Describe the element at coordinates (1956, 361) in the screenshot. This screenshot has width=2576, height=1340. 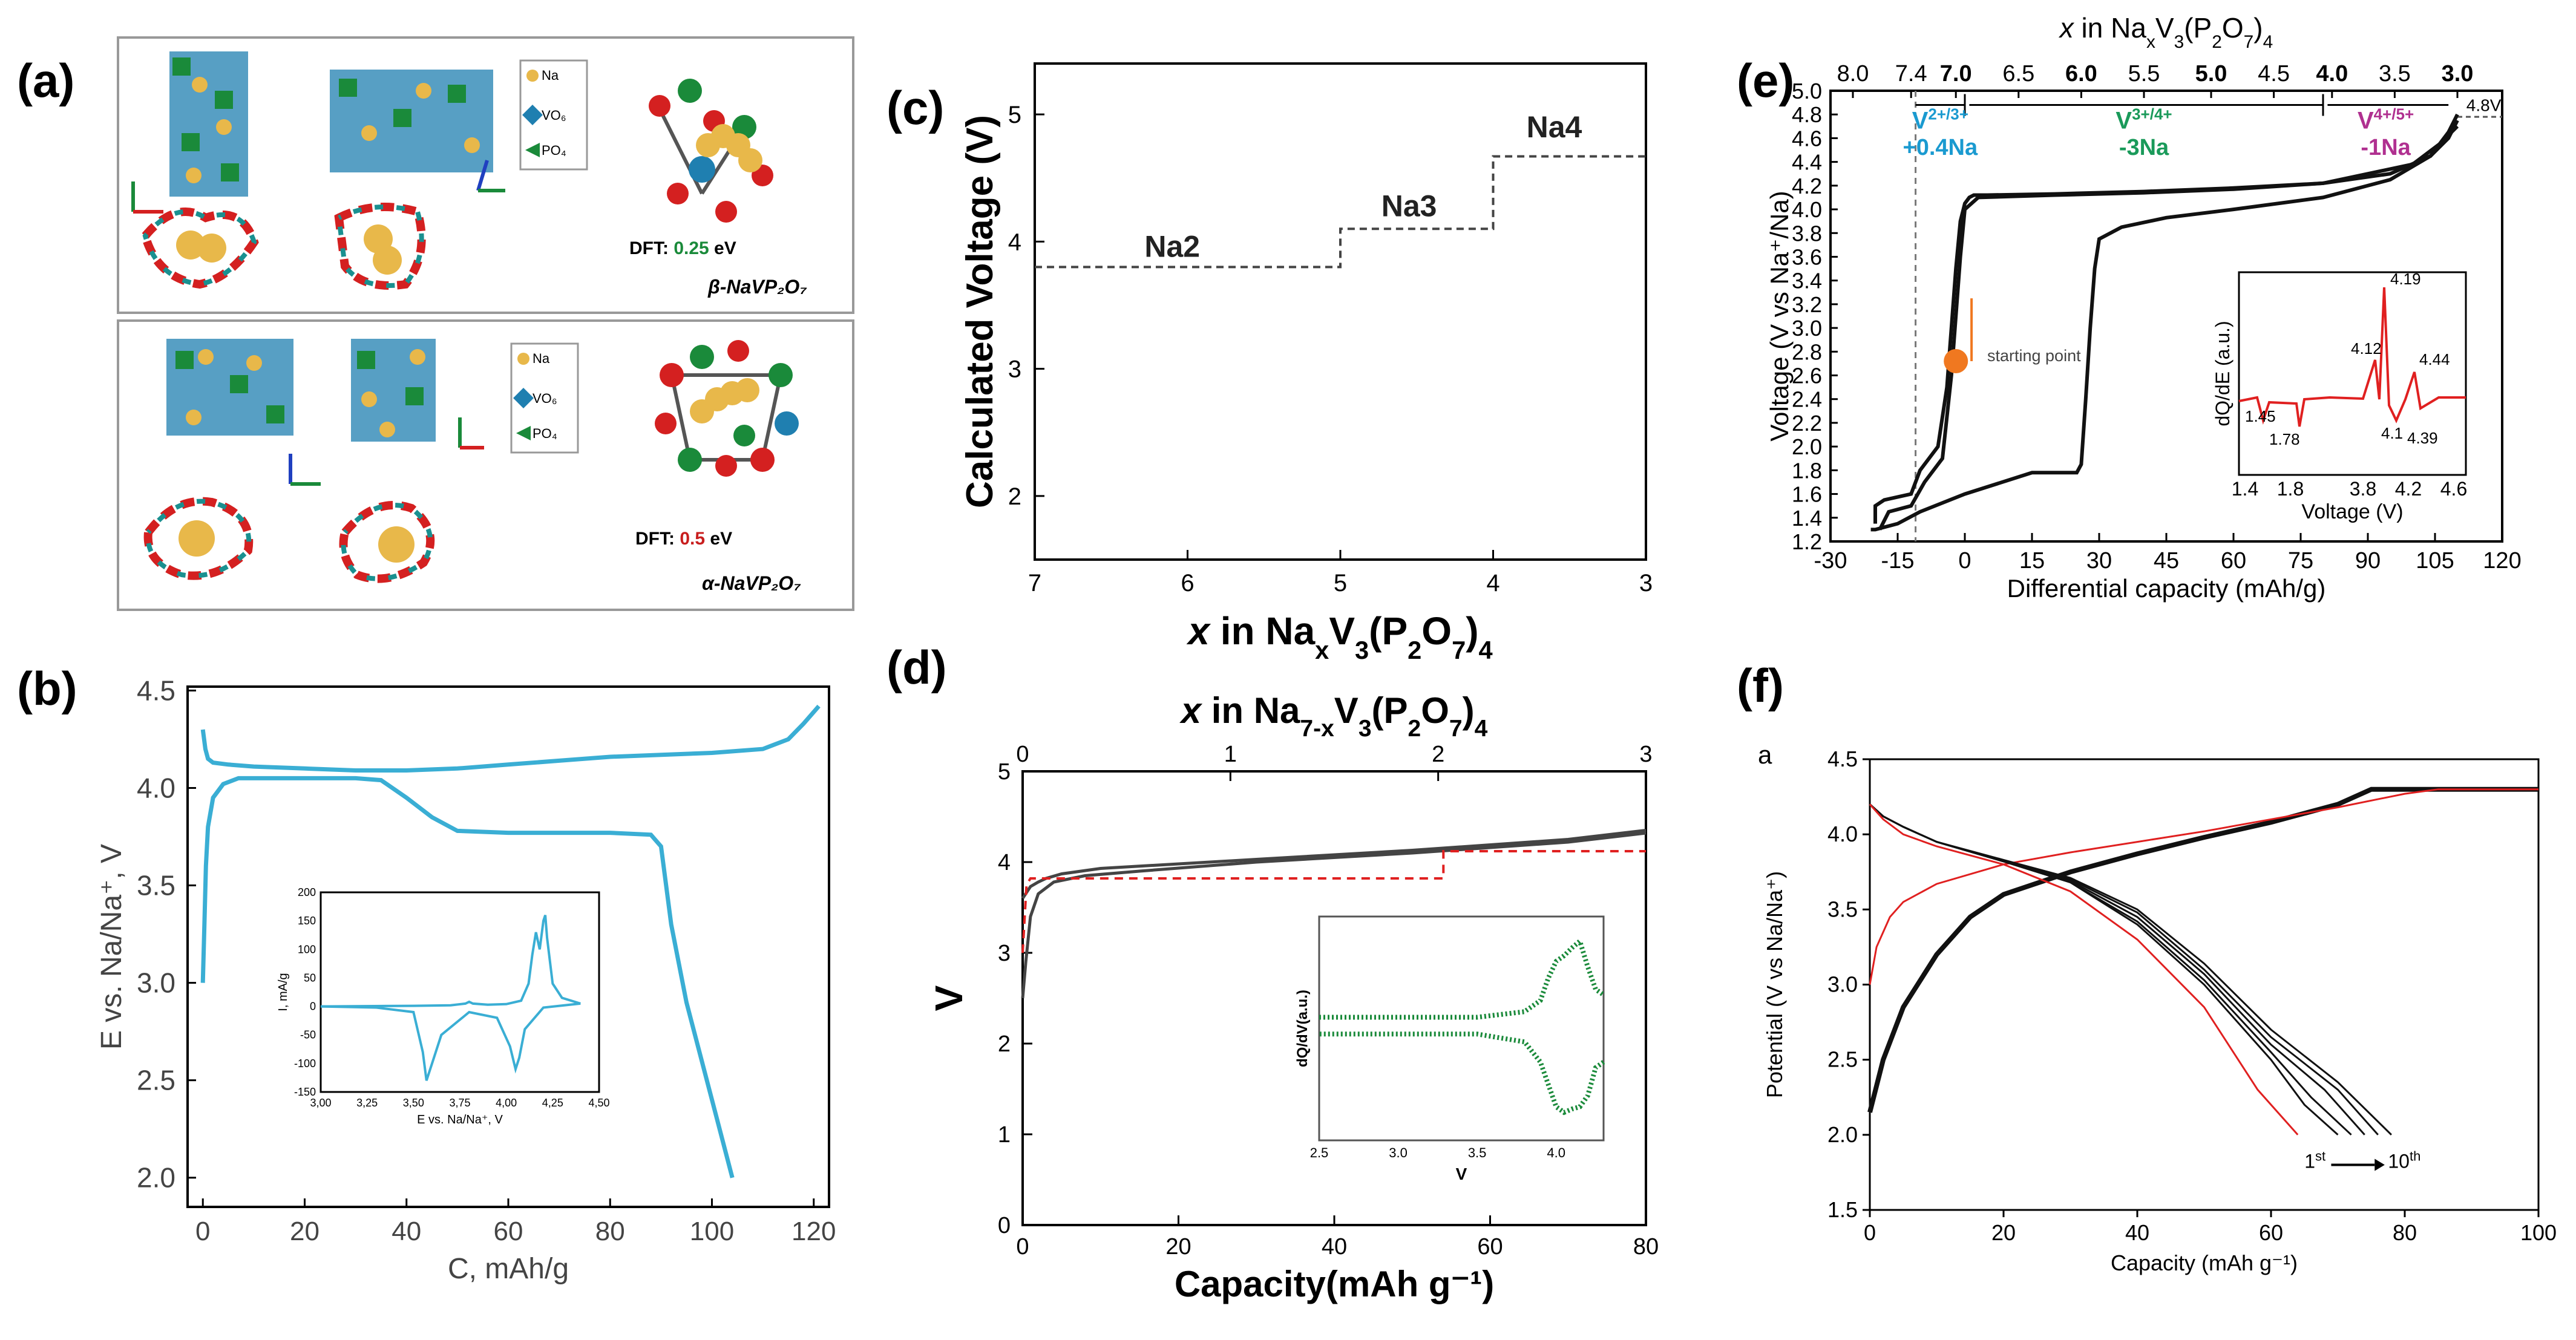
I see `chart-e-start-marker` at that location.